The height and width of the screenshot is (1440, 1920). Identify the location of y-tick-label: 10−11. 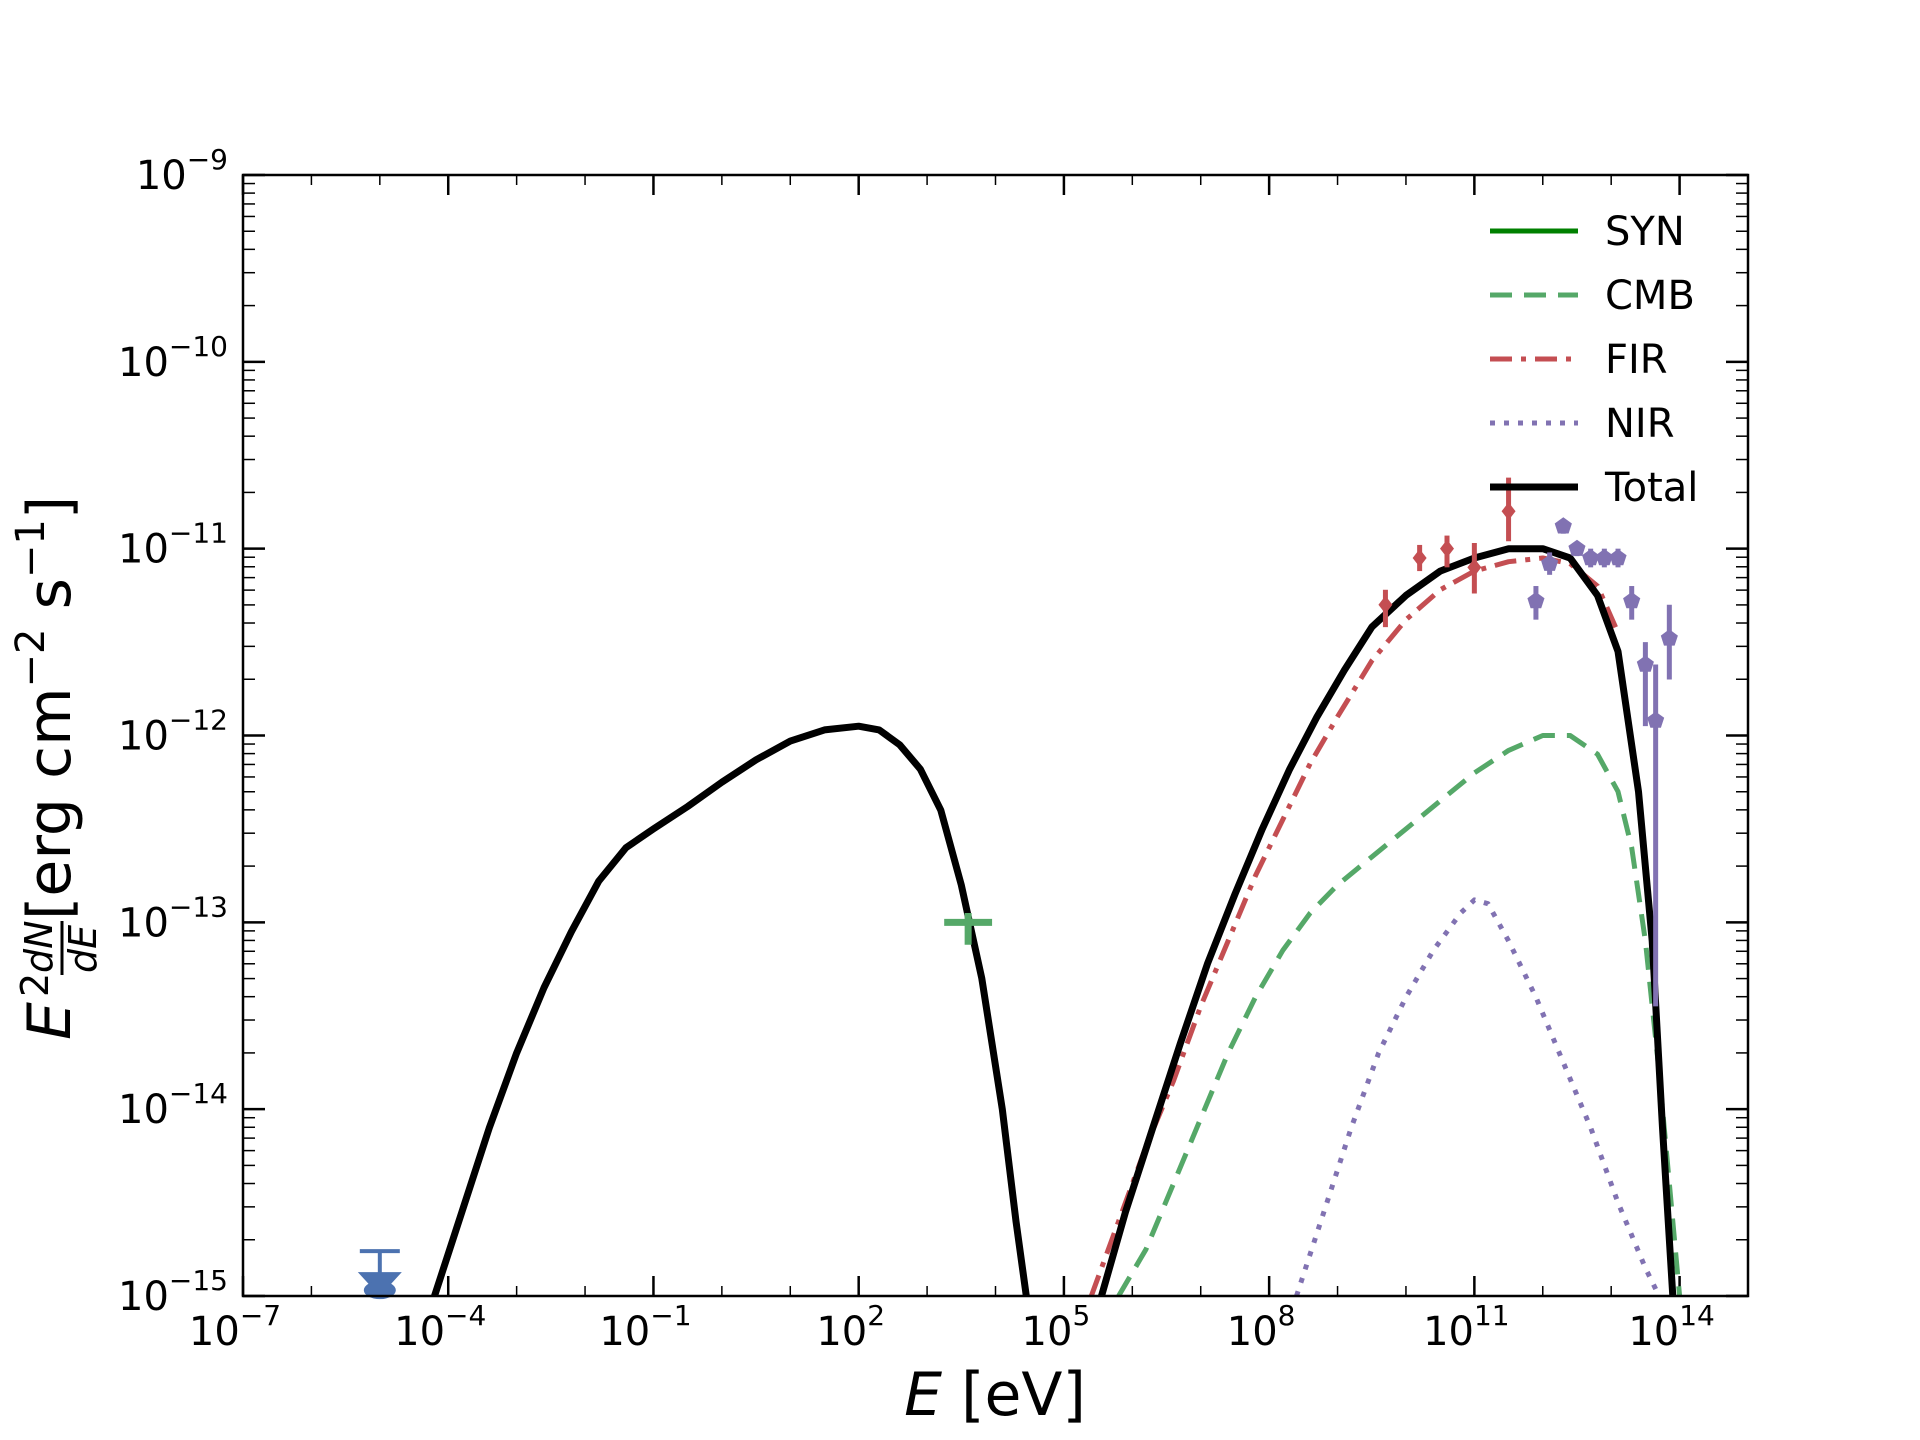
(173, 545).